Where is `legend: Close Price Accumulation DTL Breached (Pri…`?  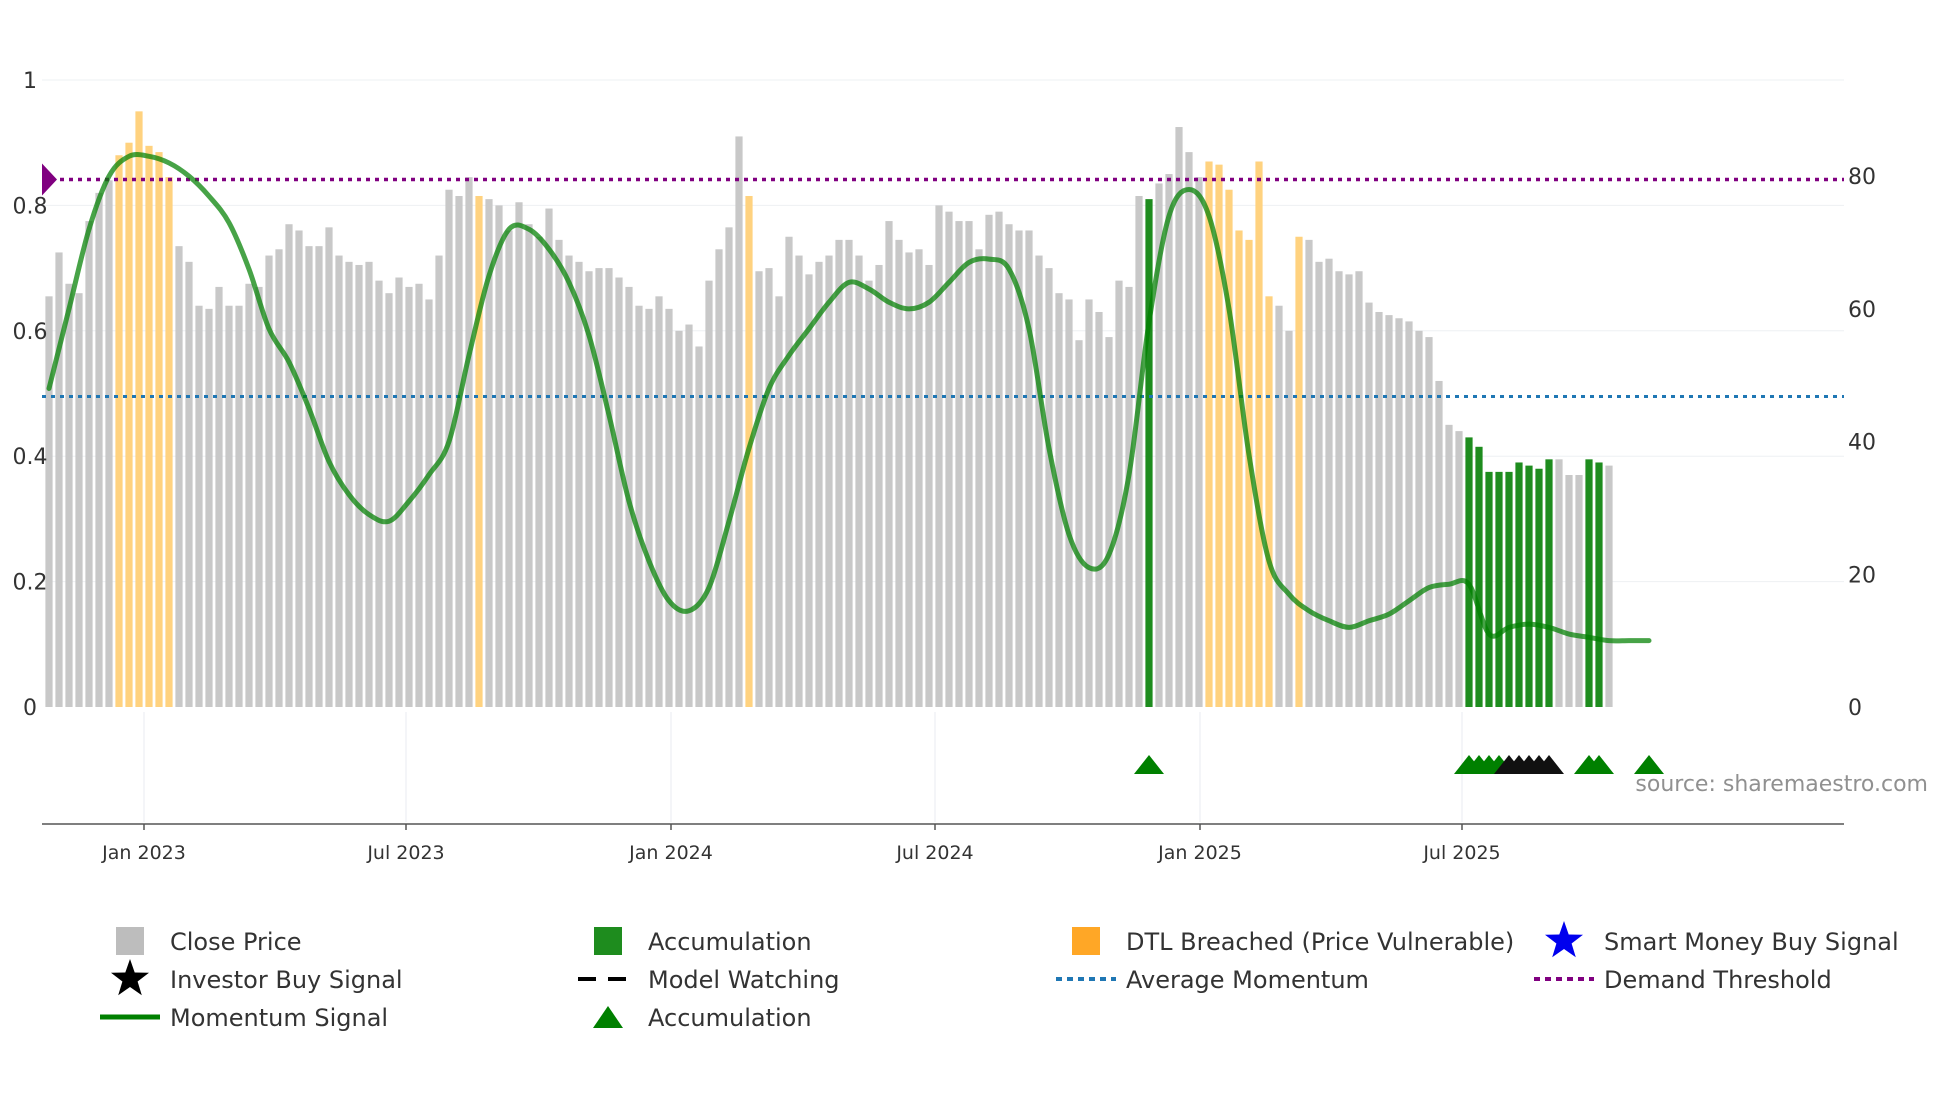
legend: Close Price Accumulation DTL Breached (Pri… is located at coordinates (999, 976).